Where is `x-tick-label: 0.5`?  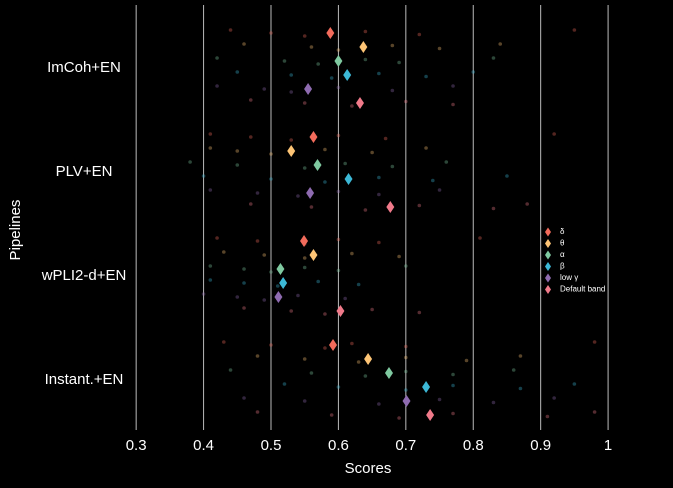 x-tick-label: 0.5 is located at coordinates (271, 445).